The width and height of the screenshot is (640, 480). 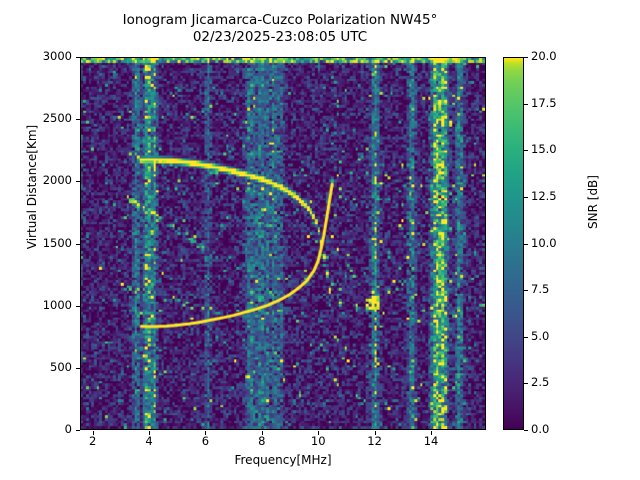 What do you see at coordinates (57, 242) in the screenshot?
I see `y-tick-label: 1500` at bounding box center [57, 242].